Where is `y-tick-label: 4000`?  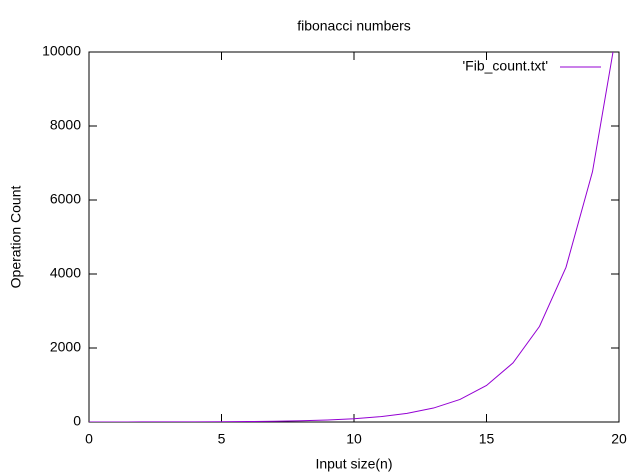
y-tick-label: 4000 is located at coordinates (65, 273).